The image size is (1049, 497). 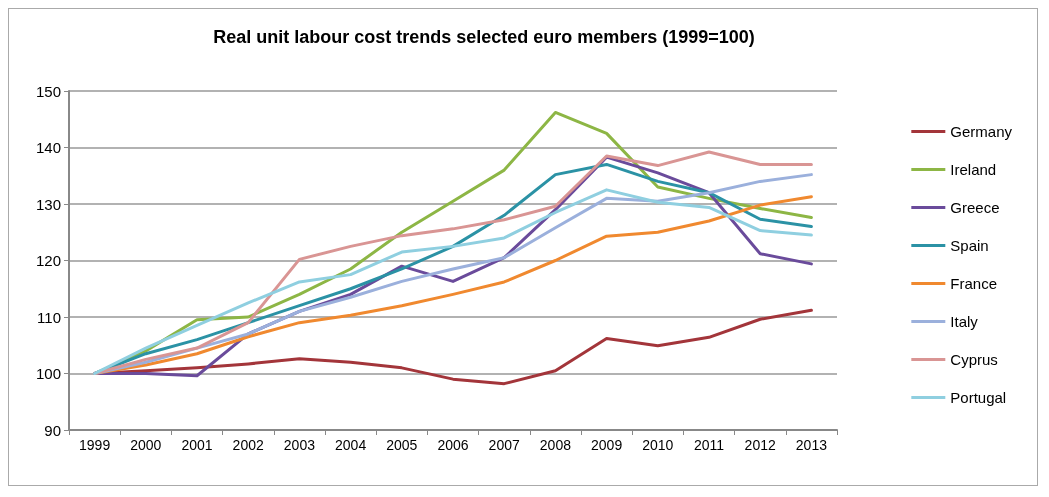 I want to click on x-tick-label: 2009, so click(x=607, y=445).